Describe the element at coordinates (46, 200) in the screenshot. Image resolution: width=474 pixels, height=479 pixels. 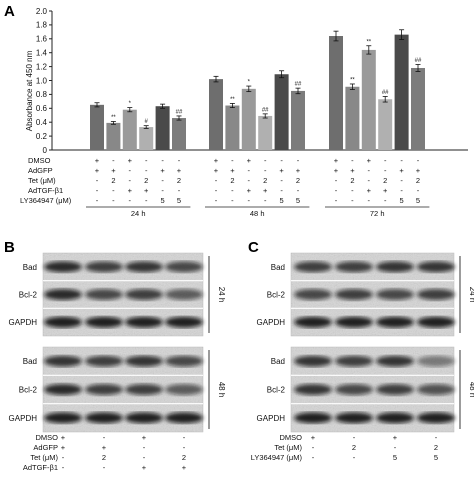
I see `condition-label: LY364947 (μM)` at that location.